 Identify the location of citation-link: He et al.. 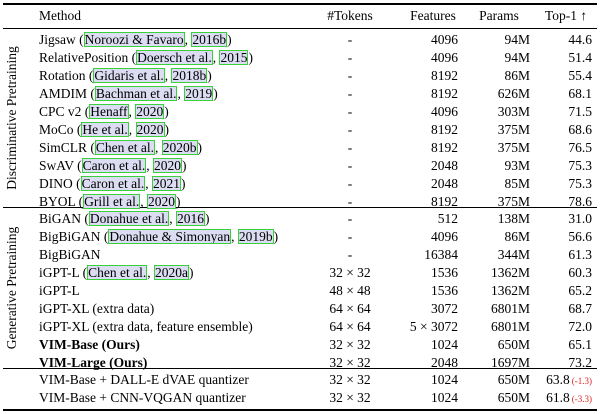
(105, 129).